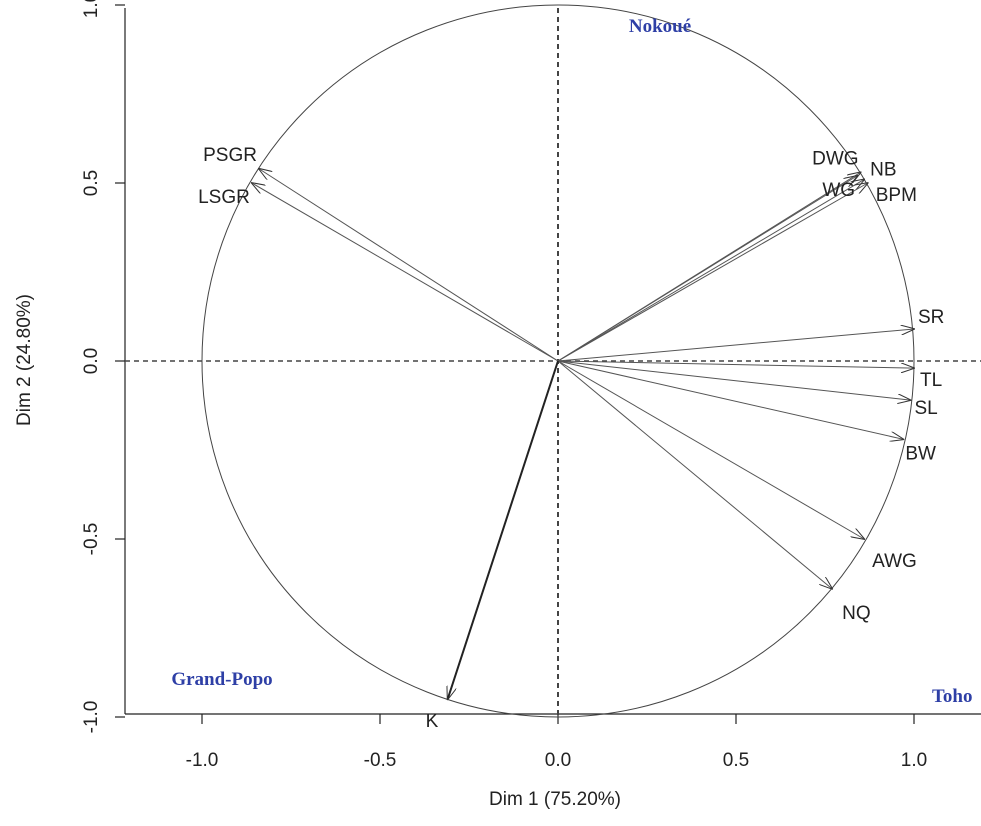 Image resolution: width=981 pixels, height=826 pixels. I want to click on arrow-nb, so click(710, 270).